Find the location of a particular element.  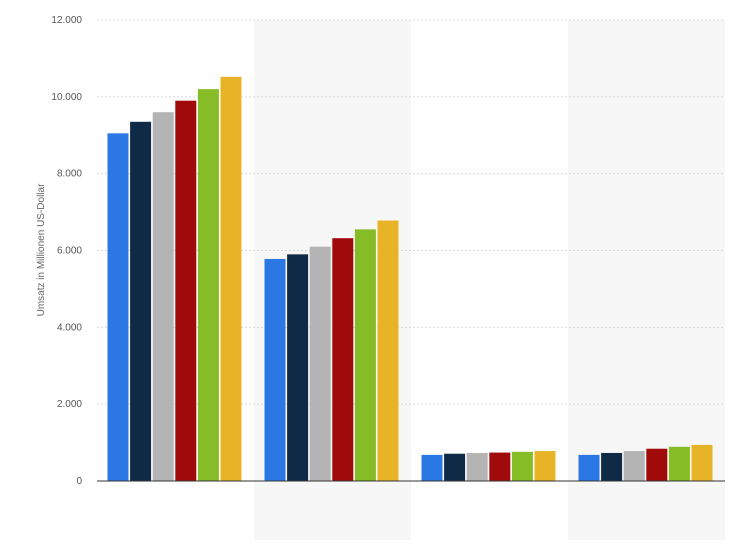

y-tick-label: 4.000 is located at coordinates (69, 327).